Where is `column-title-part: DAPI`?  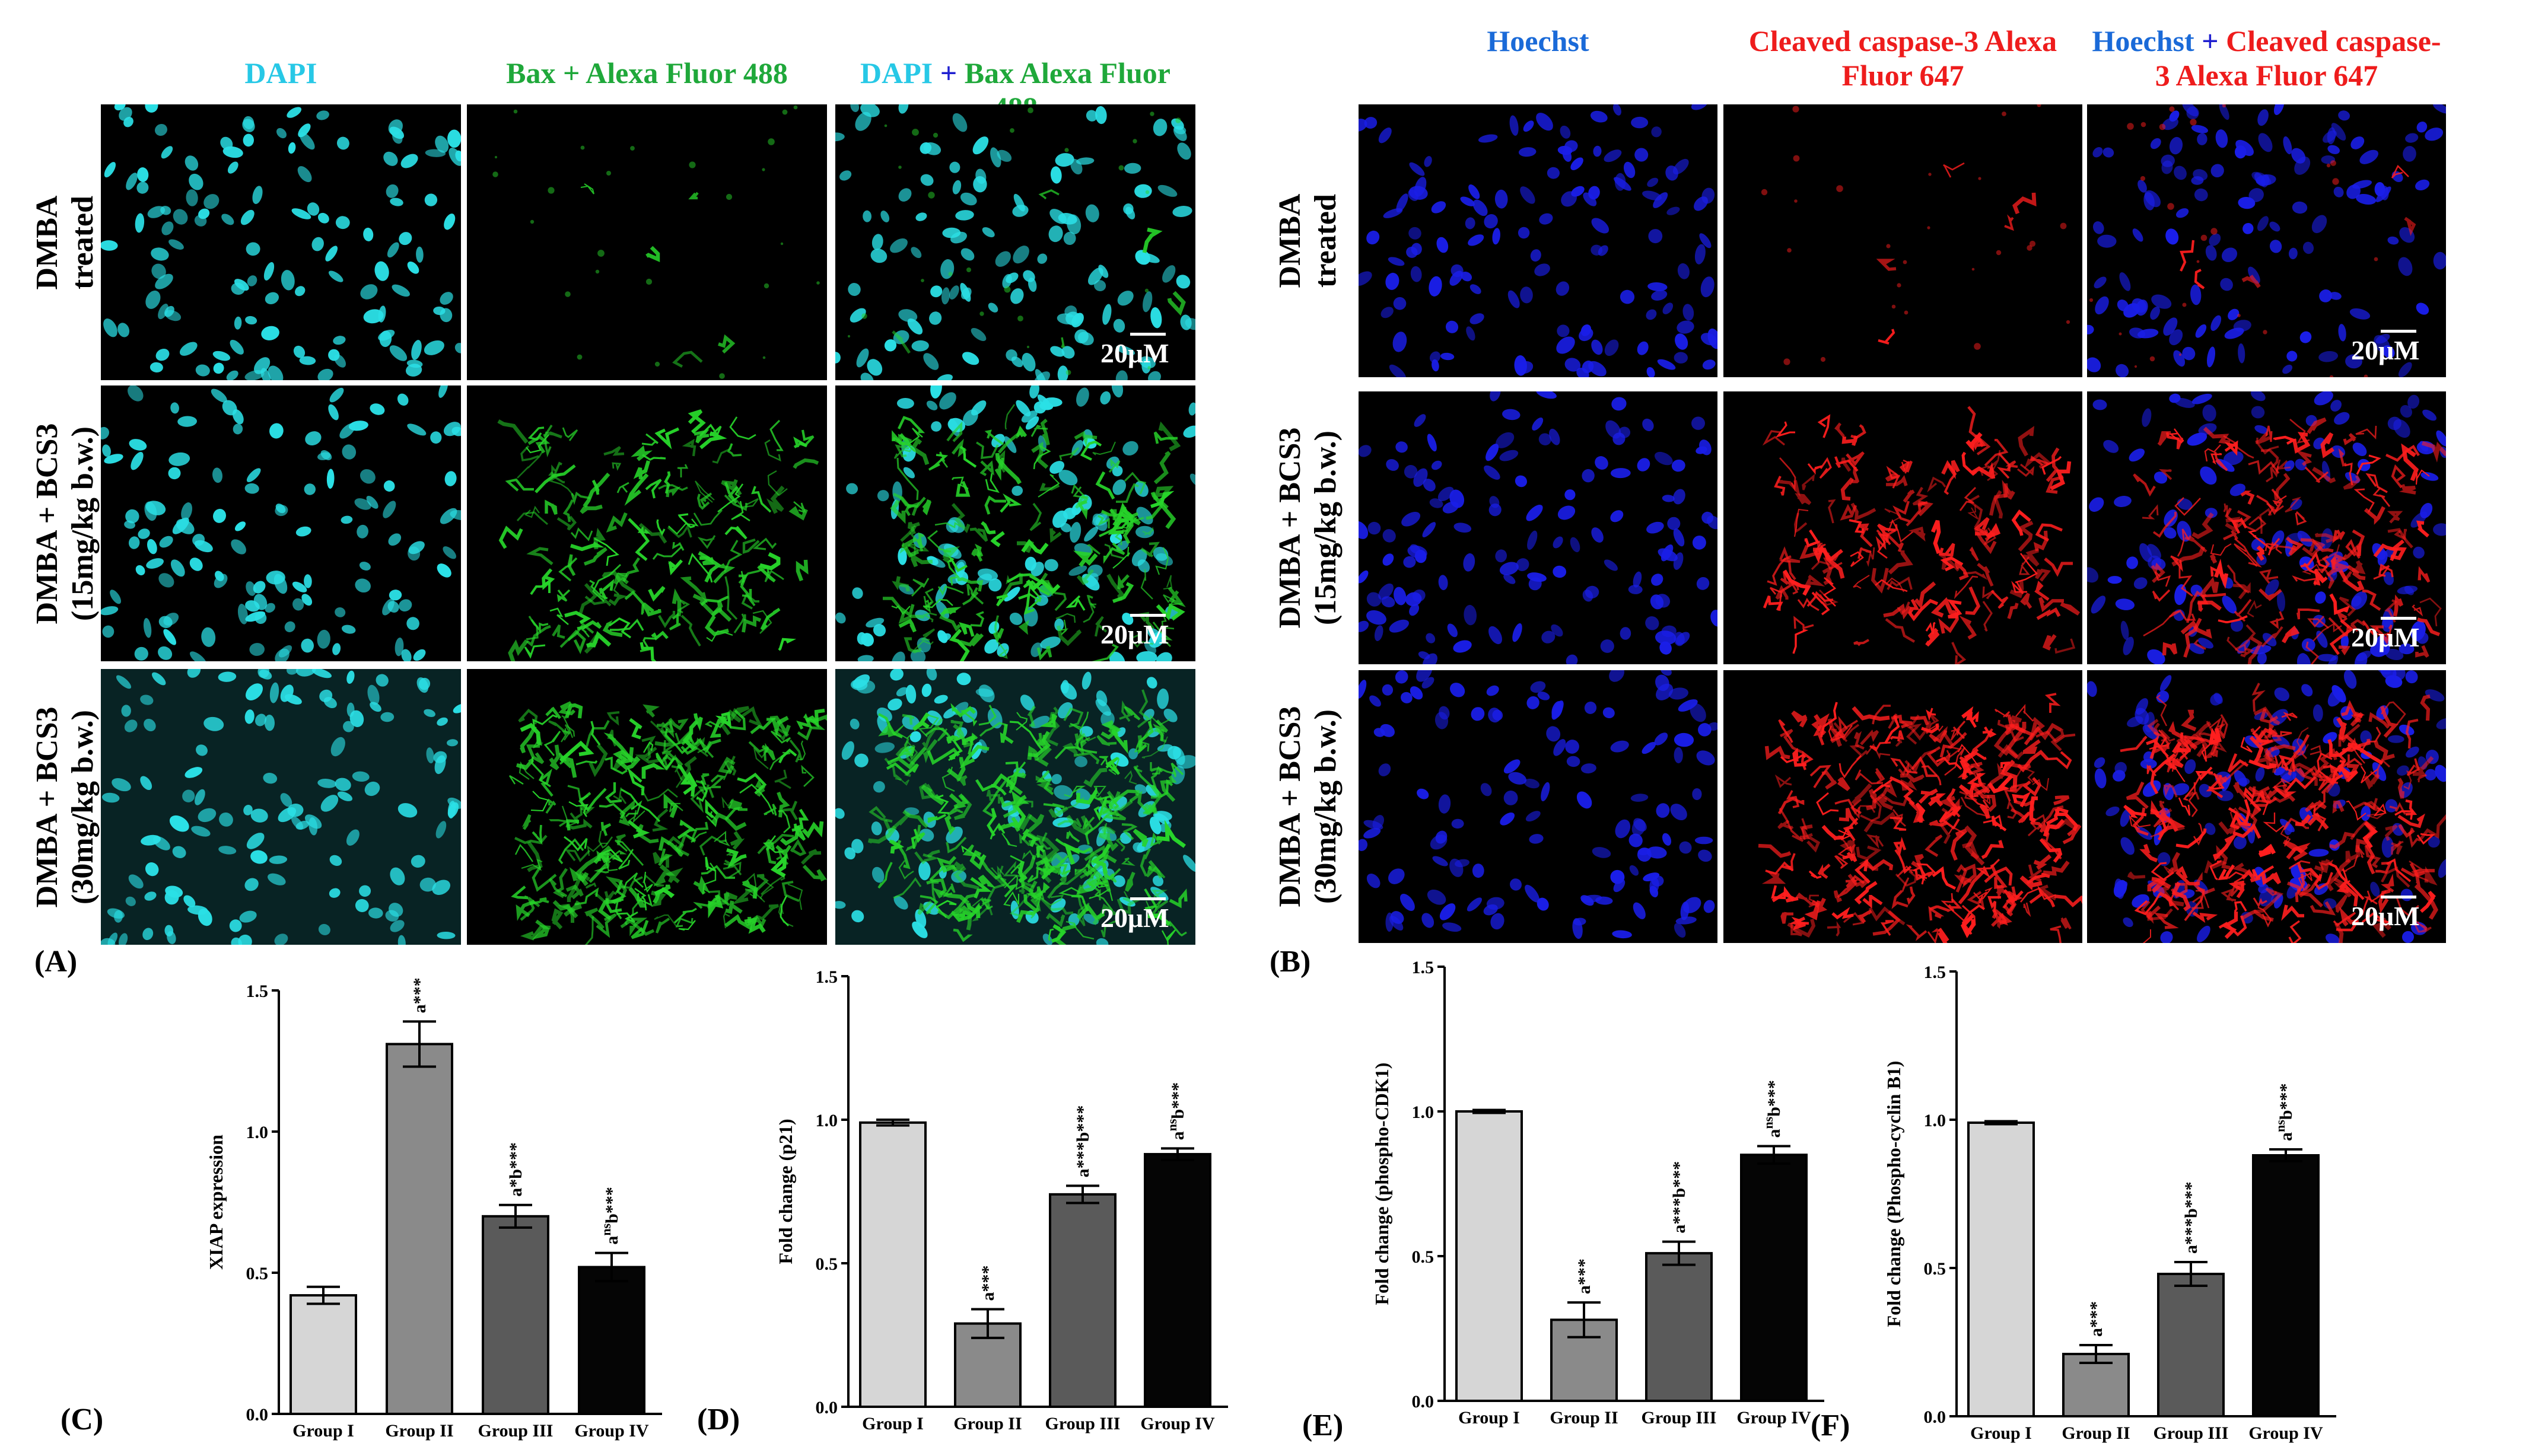
column-title-part: DAPI is located at coordinates (280, 73).